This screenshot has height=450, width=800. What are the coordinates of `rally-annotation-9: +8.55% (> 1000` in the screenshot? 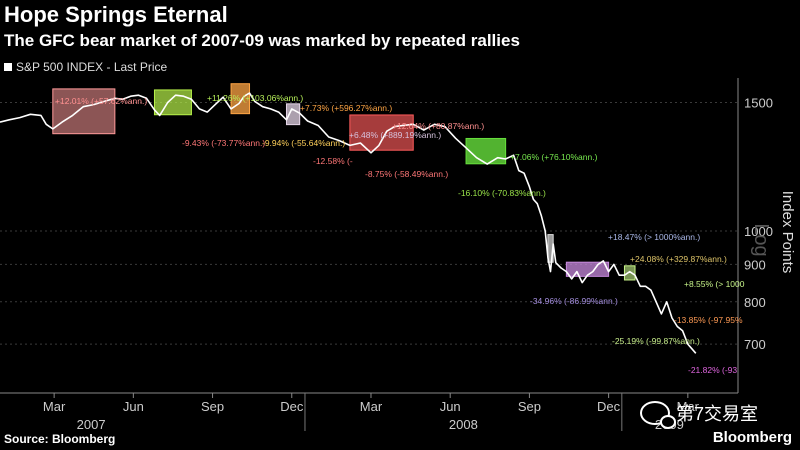 It's located at (714, 284).